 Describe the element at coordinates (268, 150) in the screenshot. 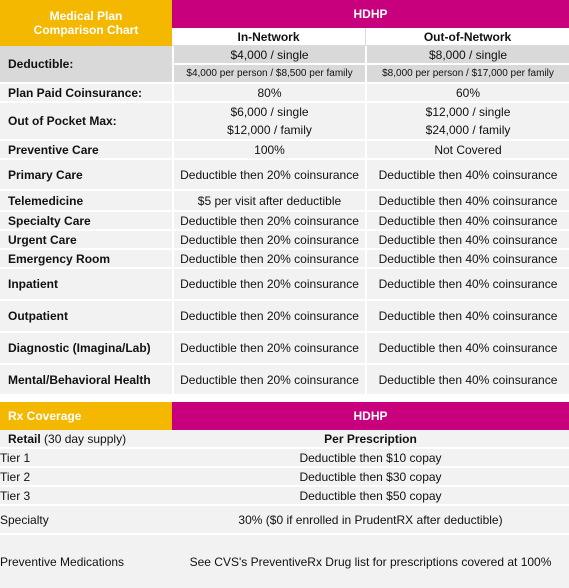

I see `row-in-value: 100%` at that location.